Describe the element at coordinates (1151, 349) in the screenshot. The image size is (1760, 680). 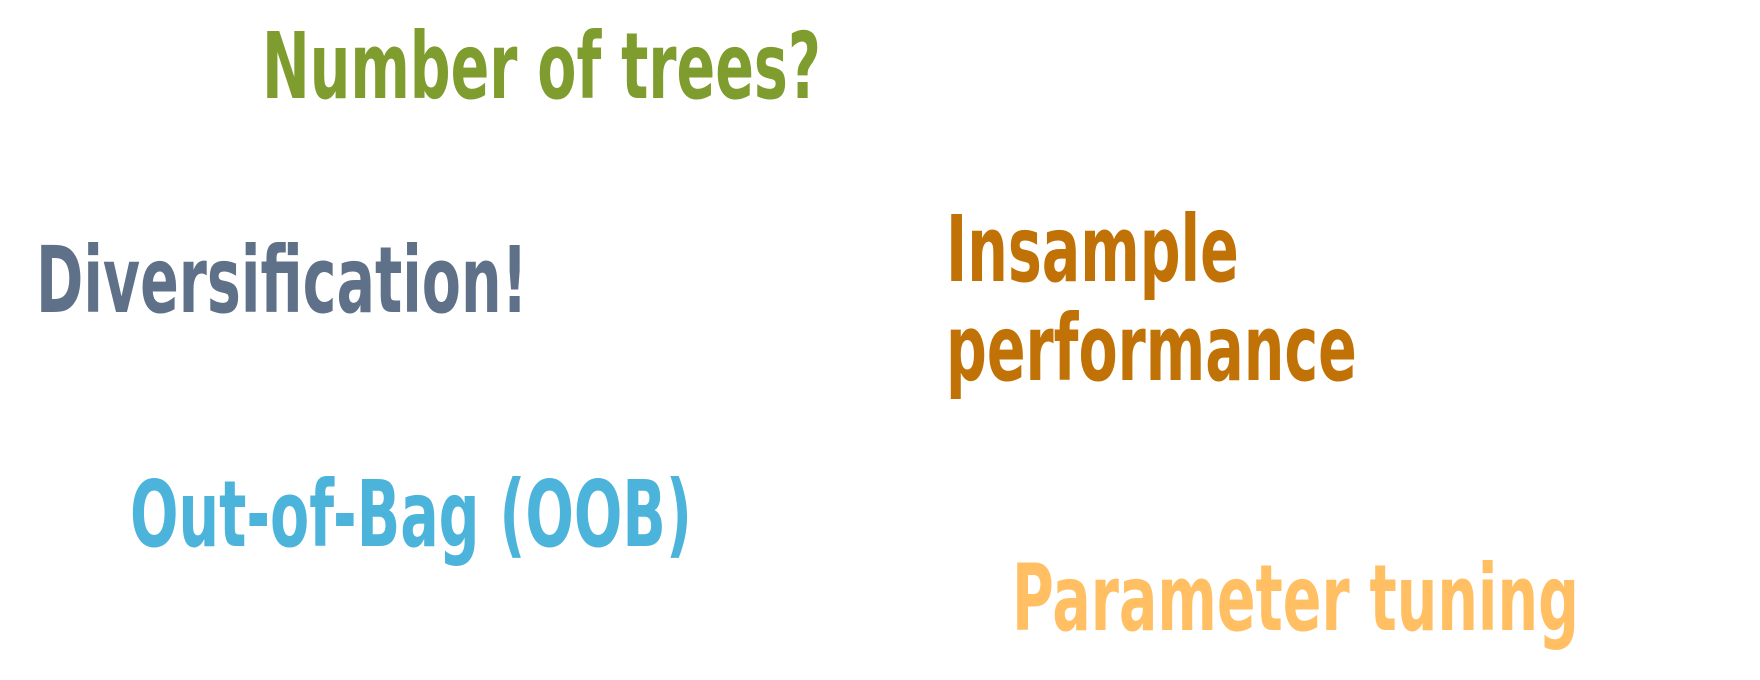
I see `phrase-performance-line: performance` at that location.